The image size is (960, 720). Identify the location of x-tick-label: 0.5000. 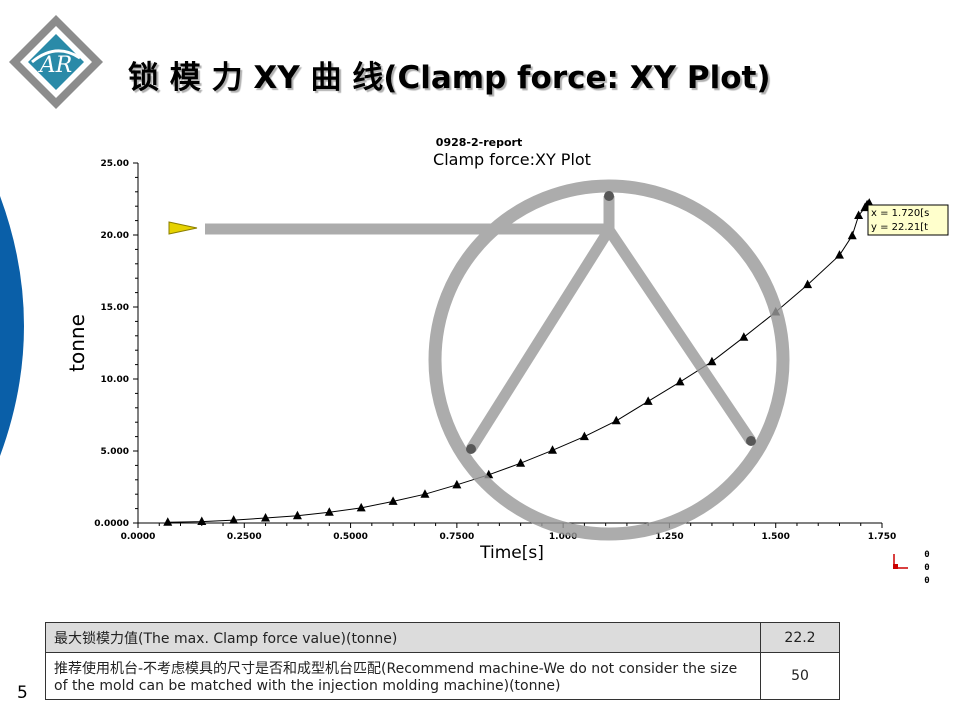
(350, 537).